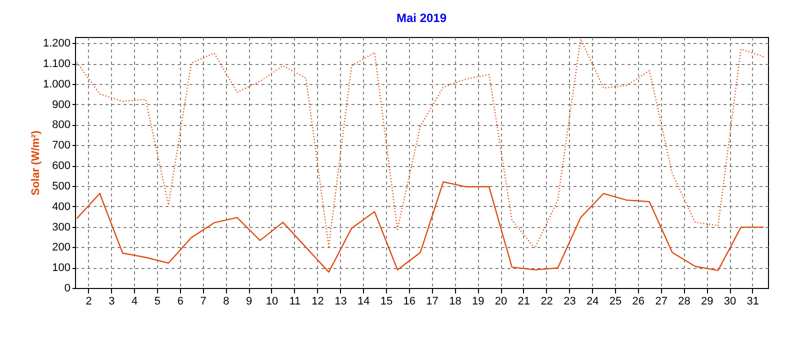  I want to click on x-tick-label: 24, so click(592, 302).